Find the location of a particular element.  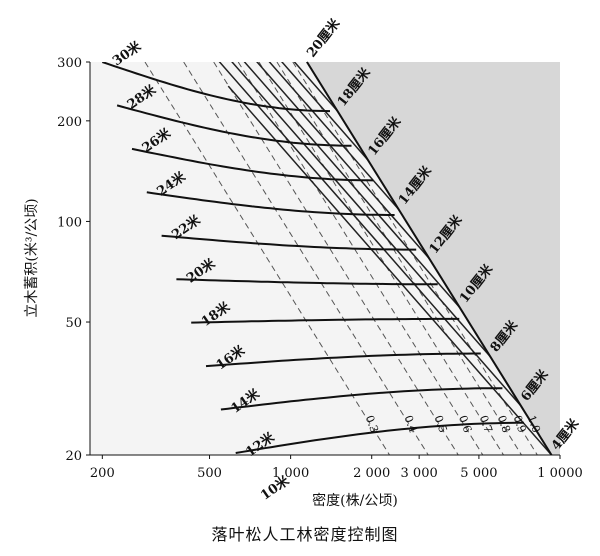

density-index-label: 1.0 is located at coordinates (534, 424).